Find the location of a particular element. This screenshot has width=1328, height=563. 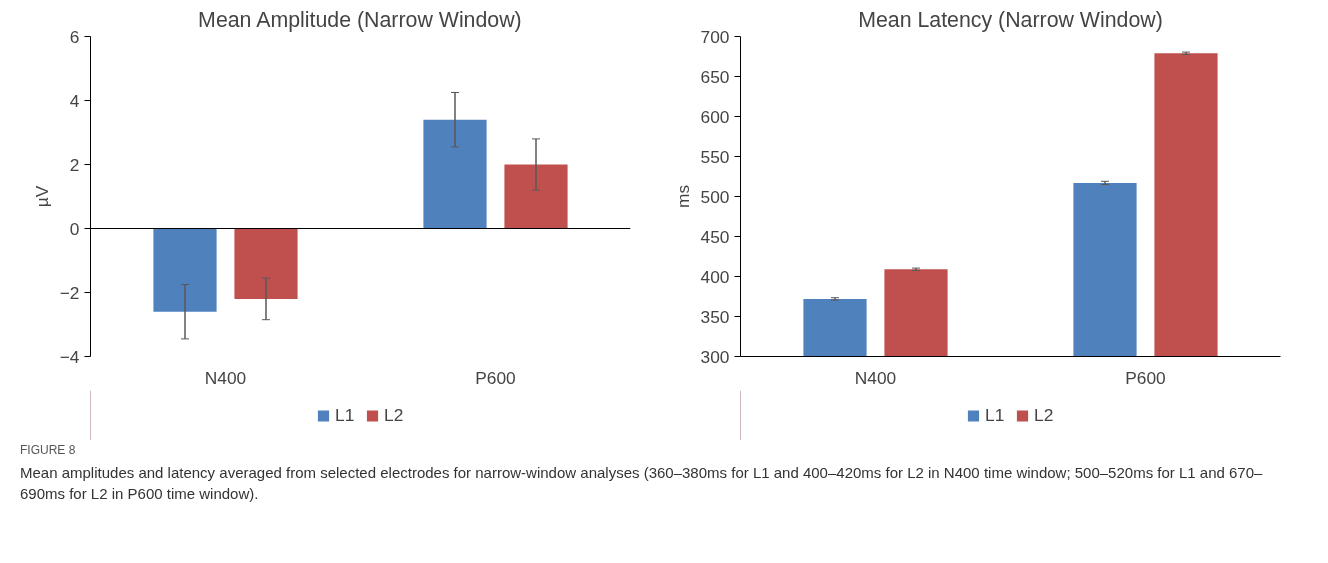

caption: FIGURE 8 is located at coordinates (48, 450).